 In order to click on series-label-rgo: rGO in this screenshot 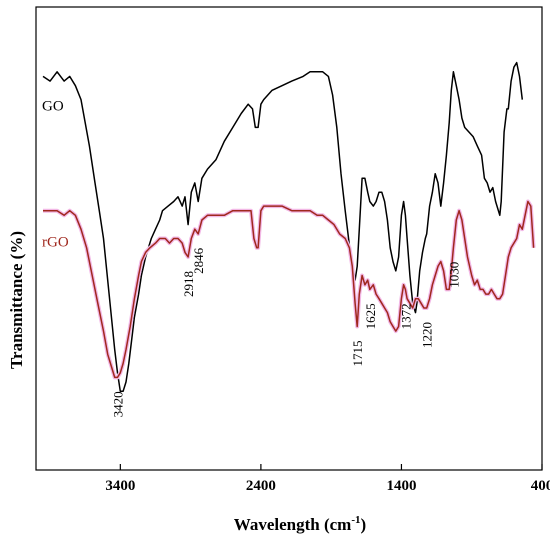, I will do `click(55, 243)`.